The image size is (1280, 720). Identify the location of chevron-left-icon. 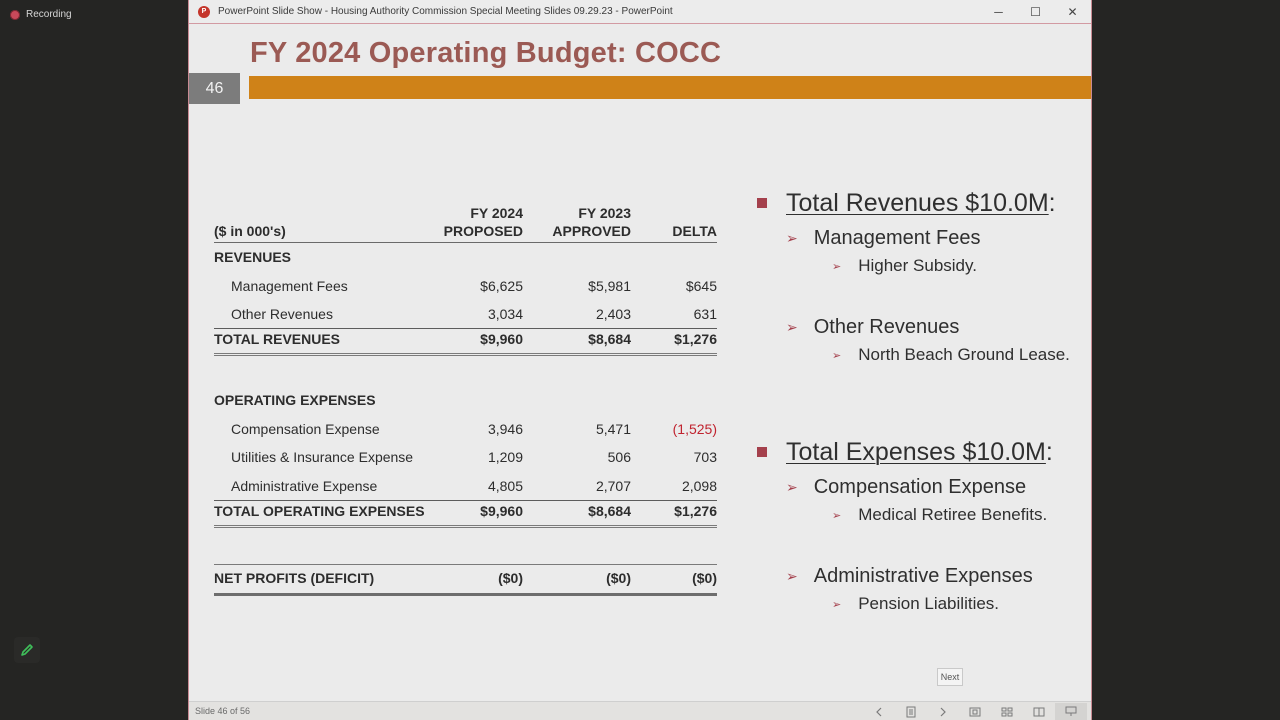
(879, 711).